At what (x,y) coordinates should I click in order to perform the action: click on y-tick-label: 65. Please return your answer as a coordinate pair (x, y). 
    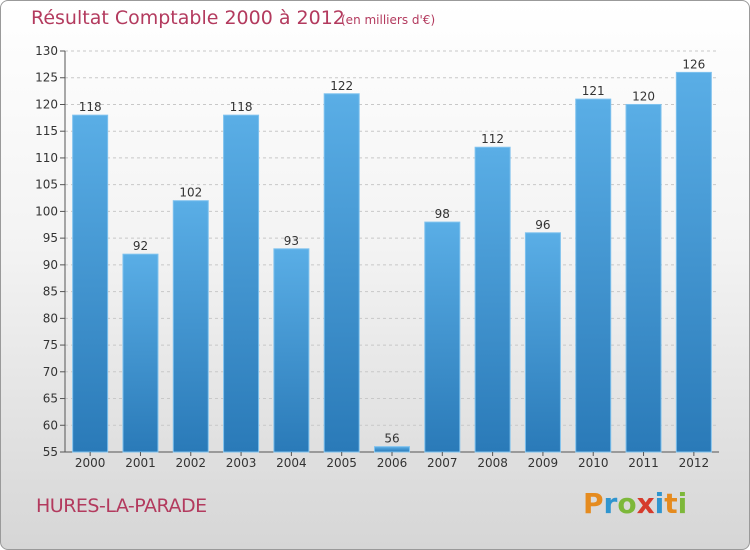
    Looking at the image, I should click on (50, 399).